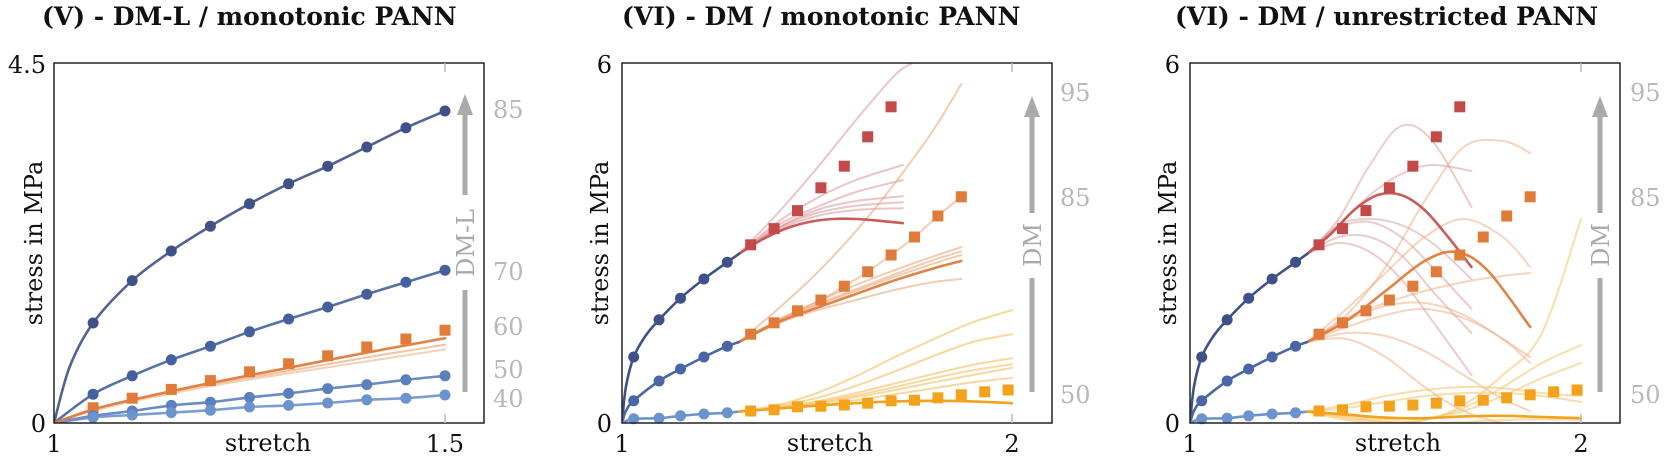 The height and width of the screenshot is (461, 1667). Describe the element at coordinates (821, 16) in the screenshot. I see `panel-2-title: (VI) - DM / monotonic PANN` at that location.